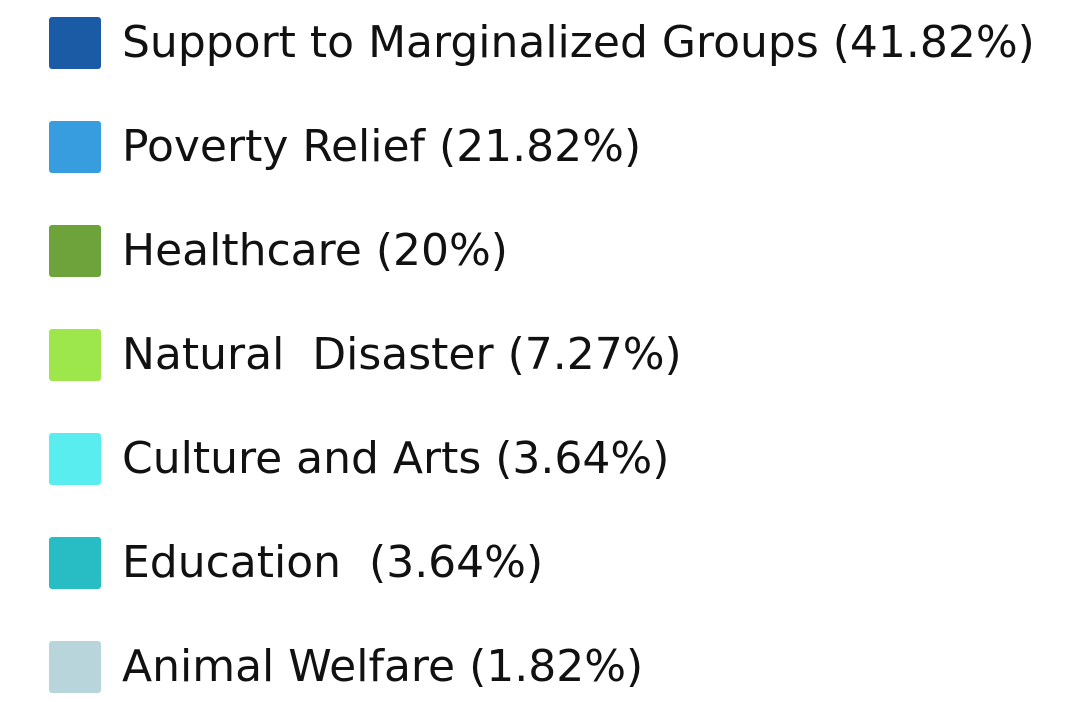 The image size is (1080, 702). I want to click on legend-item: Education (3.64%), so click(296, 563).